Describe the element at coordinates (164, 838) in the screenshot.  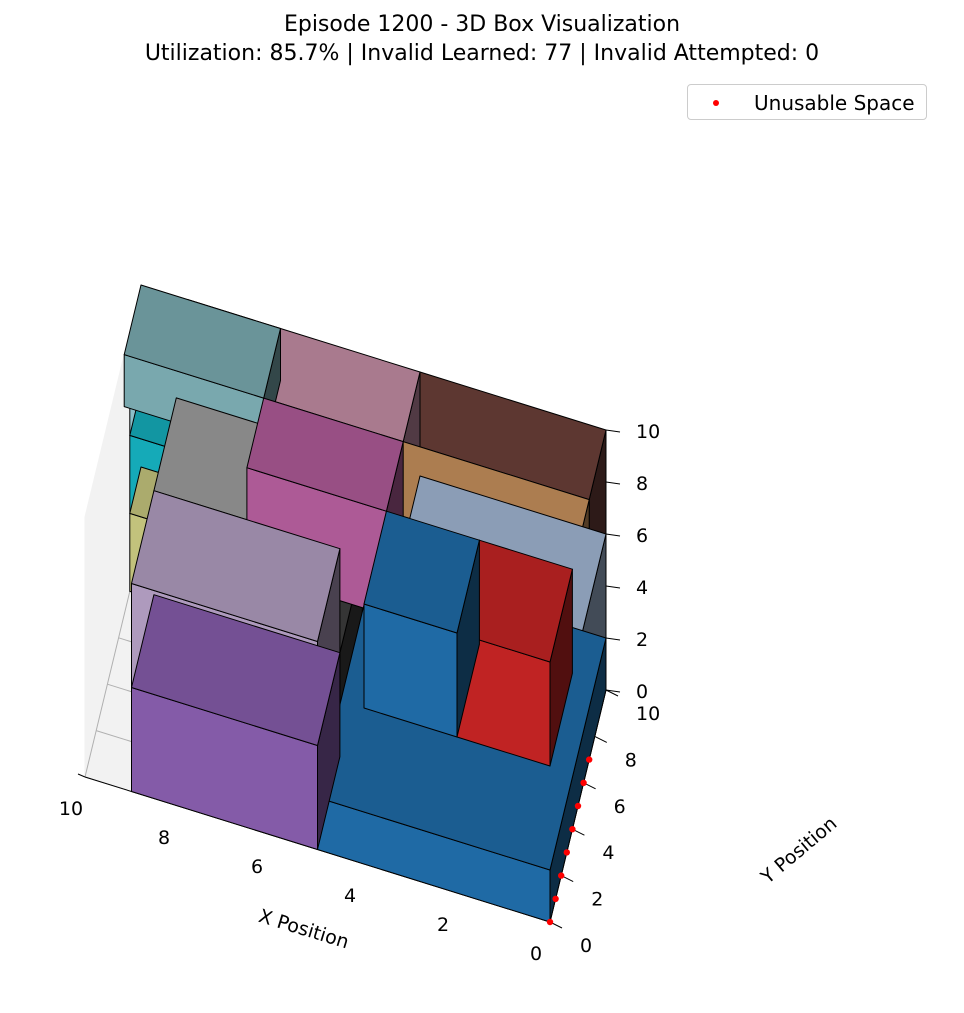
I see `x-tick-label: 8` at that location.